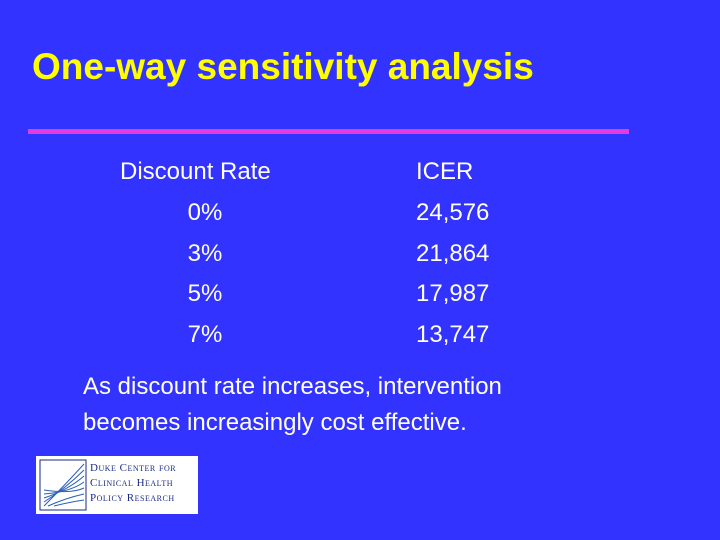  What do you see at coordinates (283, 66) in the screenshot?
I see `slide-title: One-way sensitivity analysis` at bounding box center [283, 66].